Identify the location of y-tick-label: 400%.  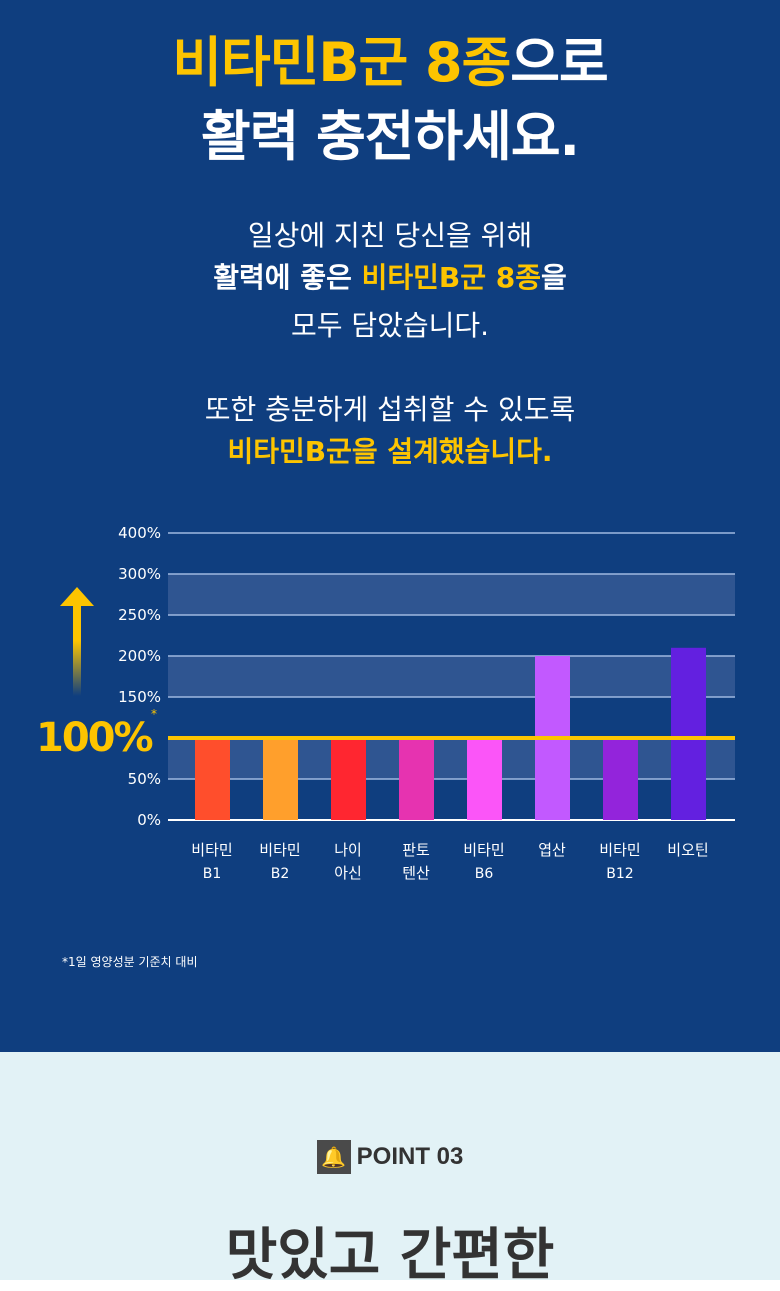
(139, 533).